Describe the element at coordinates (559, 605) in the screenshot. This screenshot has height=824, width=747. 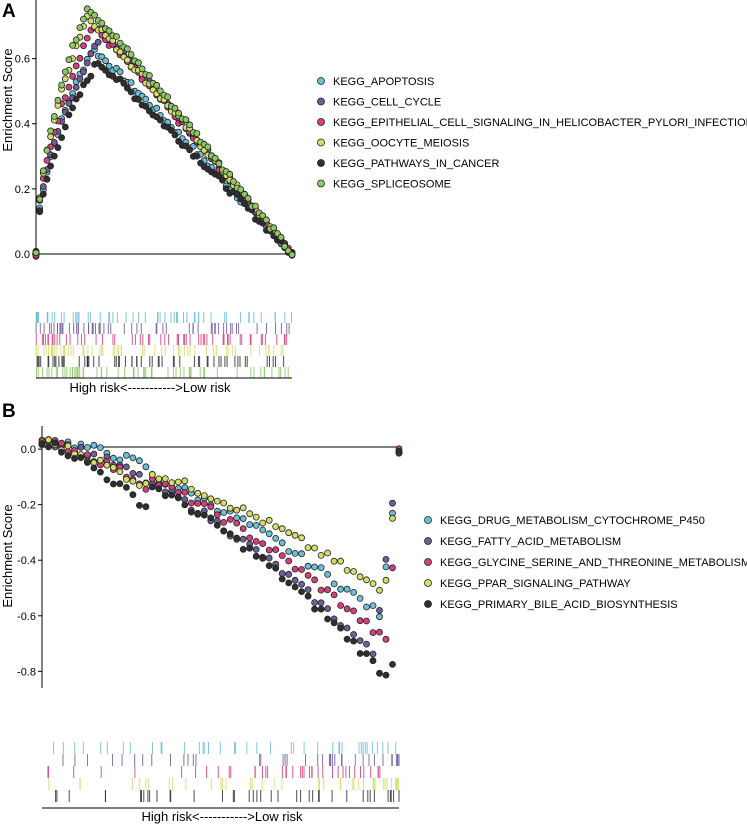
I see `legend-label: KEGG_PRIMARY_BILE_ACID_BIOSYNTHESIS` at that location.